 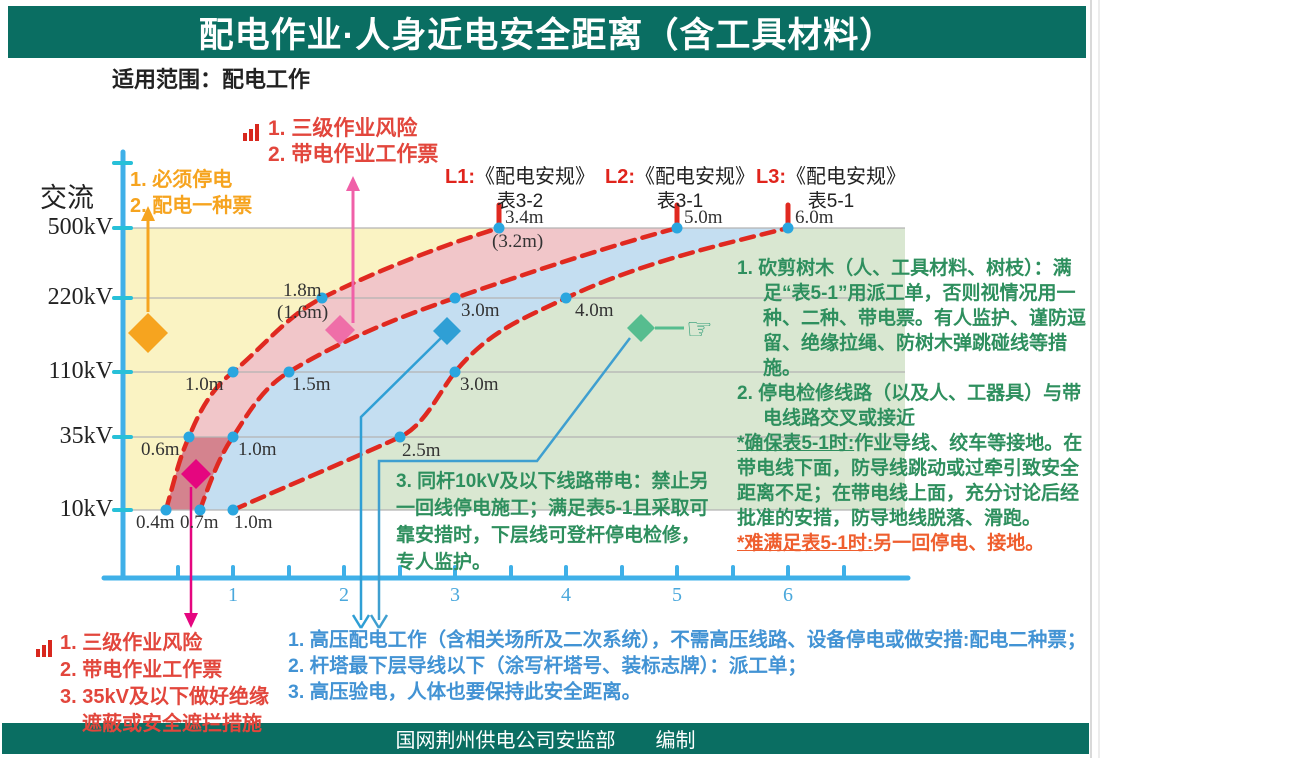 What do you see at coordinates (196, 474) in the screenshot?
I see `magenta-diamond-marker` at bounding box center [196, 474].